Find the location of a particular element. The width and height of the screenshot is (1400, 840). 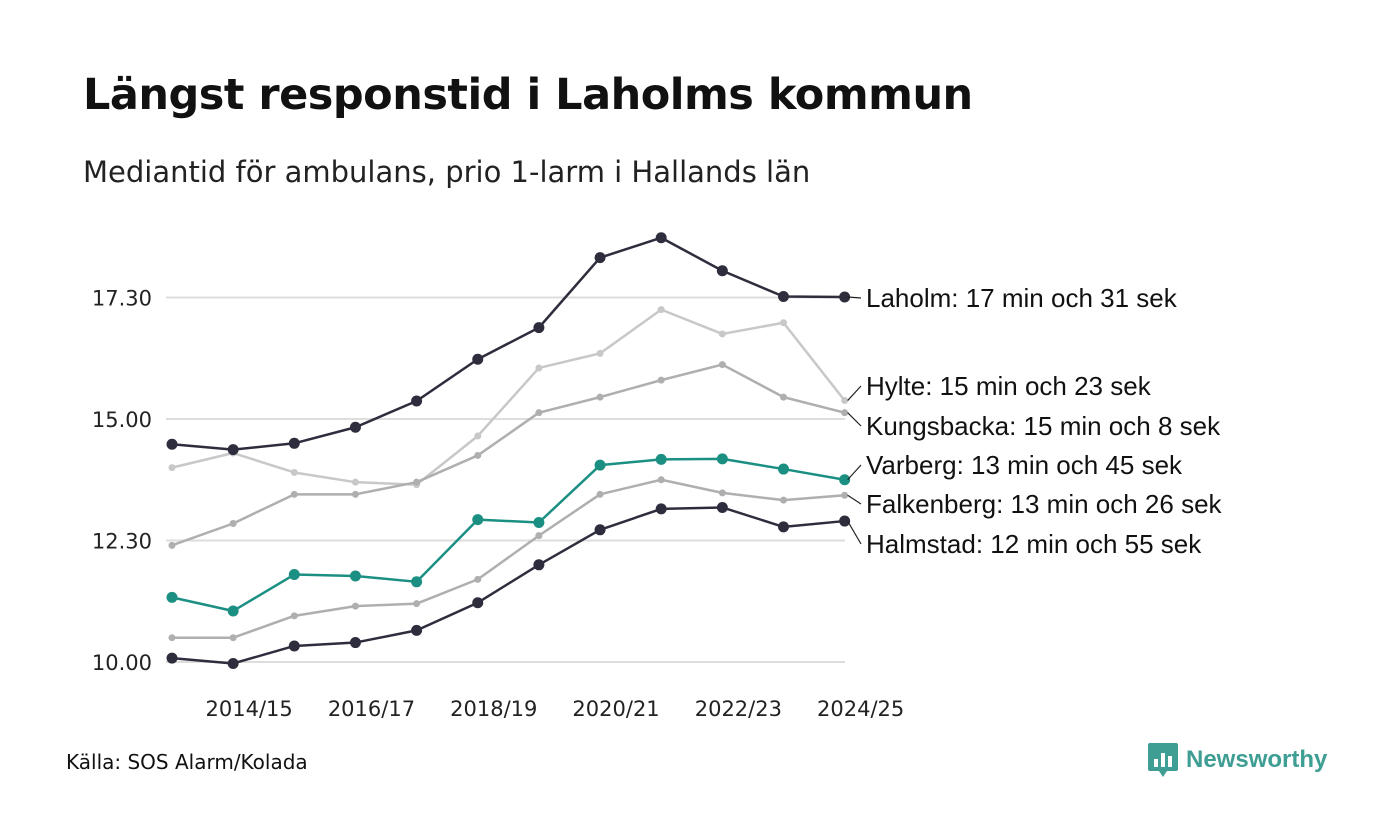

series-line-falkenberg is located at coordinates (508, 558).